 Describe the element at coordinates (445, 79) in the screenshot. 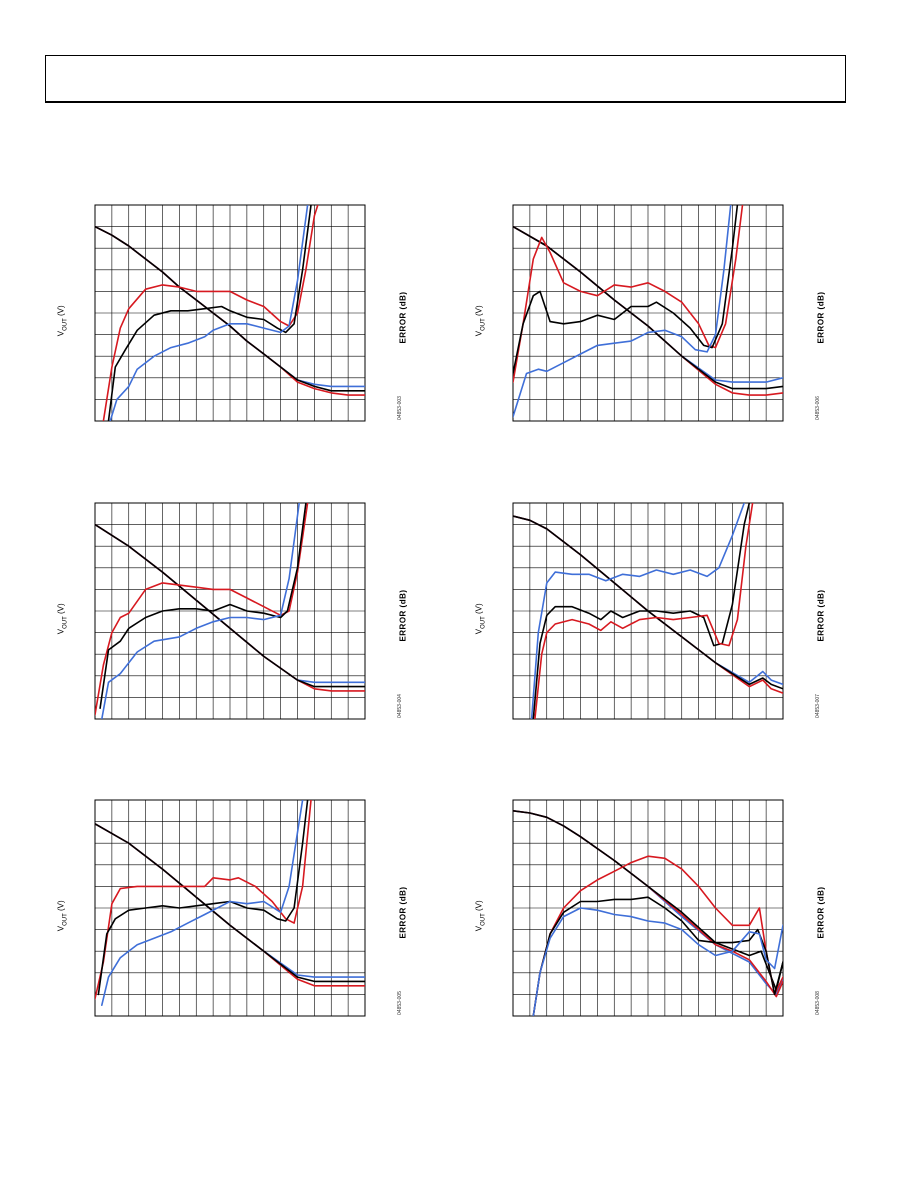

I see `page-header-box` at that location.